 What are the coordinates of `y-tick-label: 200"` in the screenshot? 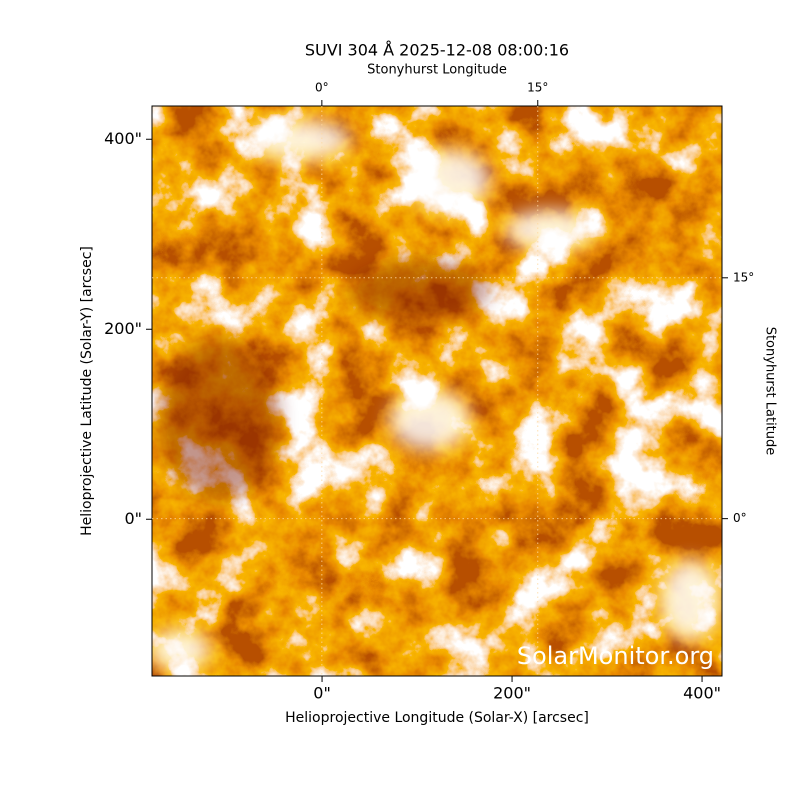 It's located at (123, 328).